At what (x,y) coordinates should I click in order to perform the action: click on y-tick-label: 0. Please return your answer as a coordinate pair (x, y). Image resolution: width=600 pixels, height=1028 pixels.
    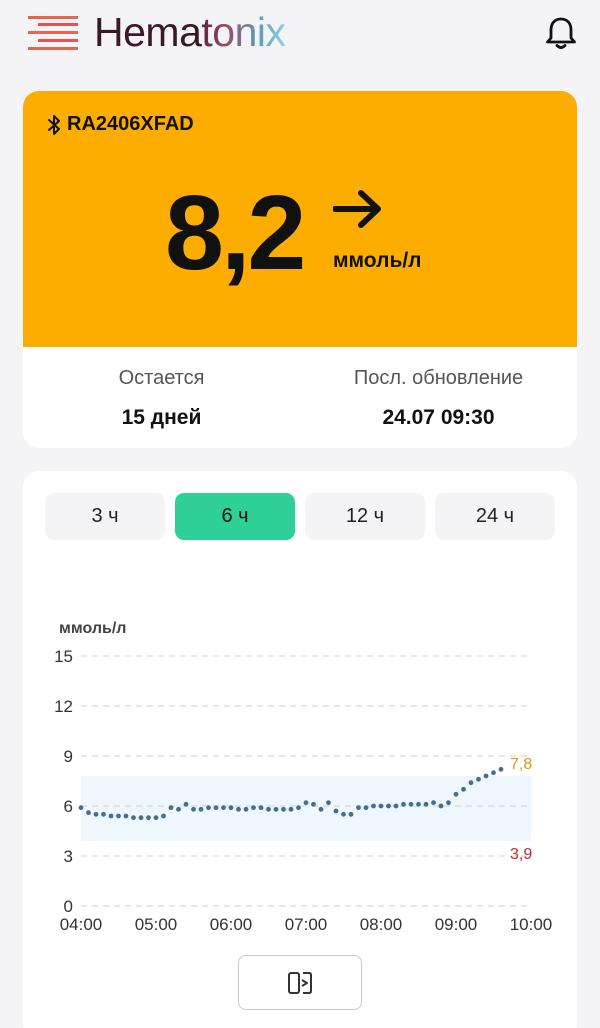
    Looking at the image, I should click on (68, 906).